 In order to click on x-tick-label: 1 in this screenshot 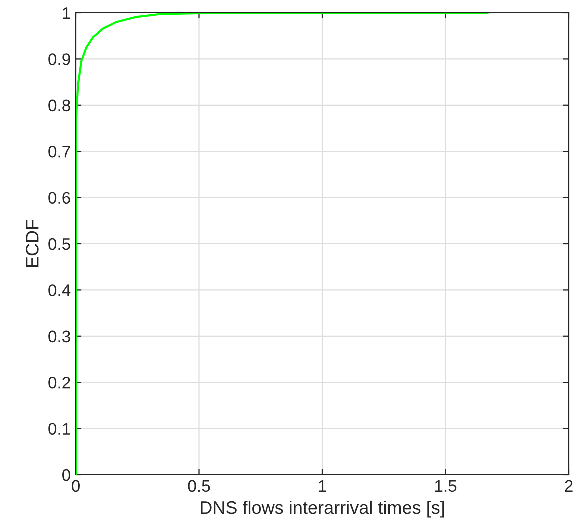, I will do `click(322, 486)`.